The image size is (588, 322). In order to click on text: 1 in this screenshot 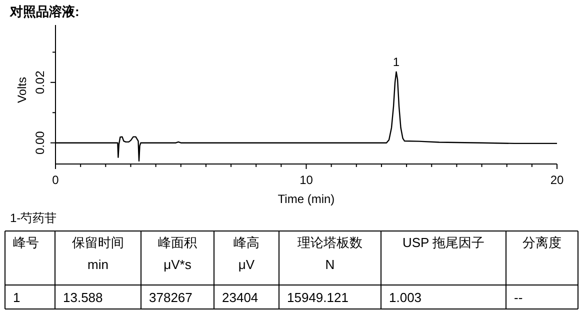, I will do `click(16, 297)`.